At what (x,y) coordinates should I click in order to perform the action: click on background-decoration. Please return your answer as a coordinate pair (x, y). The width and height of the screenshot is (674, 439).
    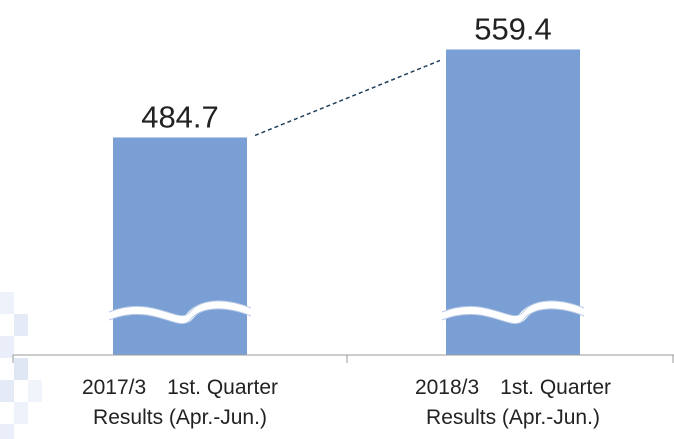
    Looking at the image, I should click on (21, 365).